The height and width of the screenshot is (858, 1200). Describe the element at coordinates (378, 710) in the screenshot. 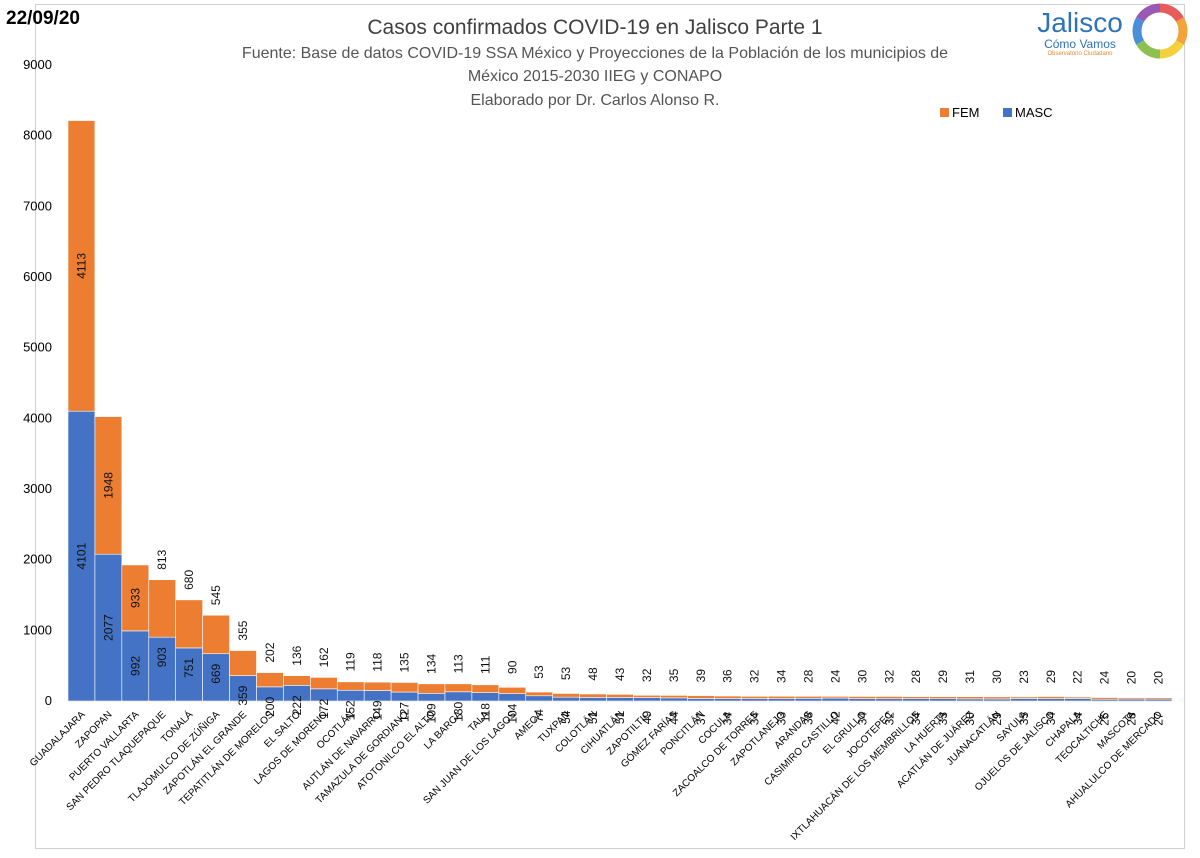

I see `data-label-masc: 149` at that location.